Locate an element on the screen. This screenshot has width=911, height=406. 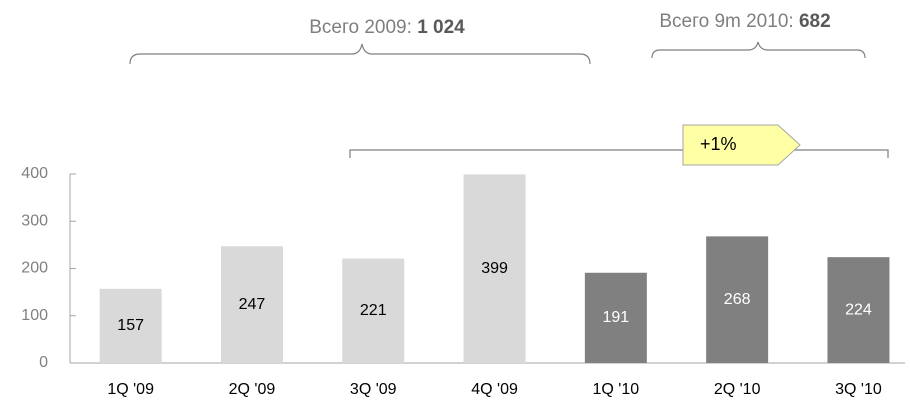
total-value: 1 024 is located at coordinates (441, 27).